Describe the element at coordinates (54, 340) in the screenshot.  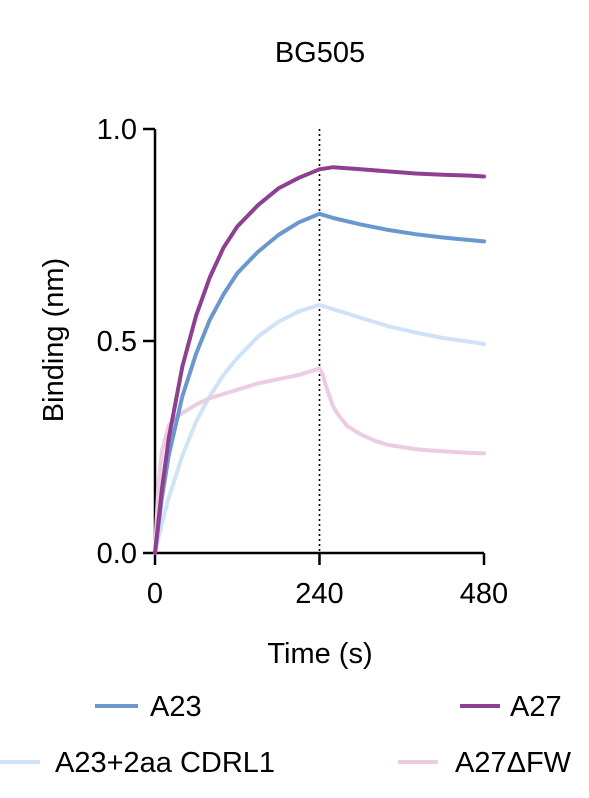
I see `y-axis-title: Binding (nm)` at that location.